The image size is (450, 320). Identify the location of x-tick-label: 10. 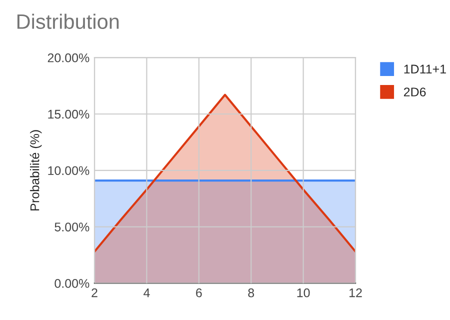
(303, 293).